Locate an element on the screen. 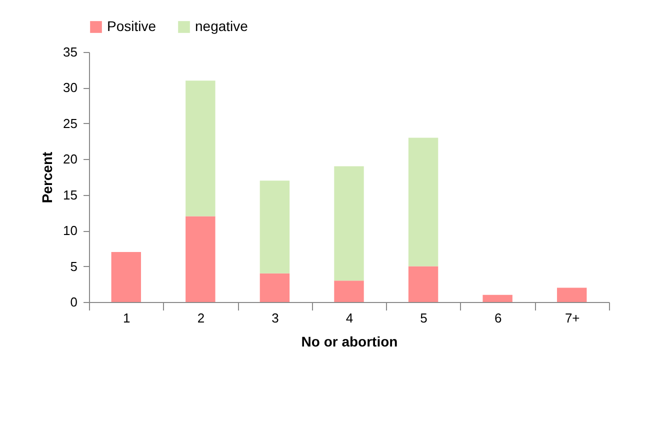 The width and height of the screenshot is (657, 430). x-axis-title: No or abortion is located at coordinates (349, 342).